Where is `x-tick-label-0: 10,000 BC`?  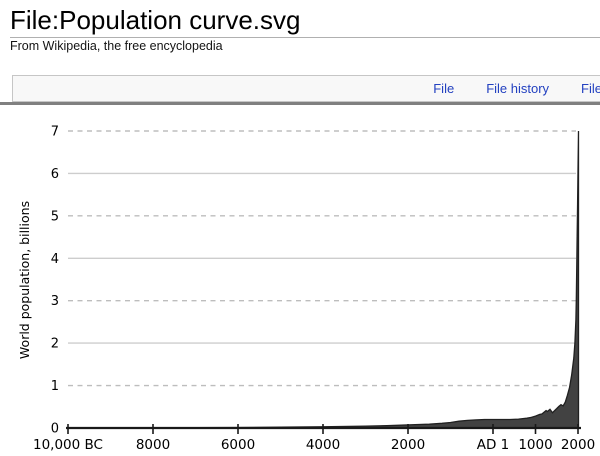
x-tick-label-0: 10,000 BC is located at coordinates (68, 445).